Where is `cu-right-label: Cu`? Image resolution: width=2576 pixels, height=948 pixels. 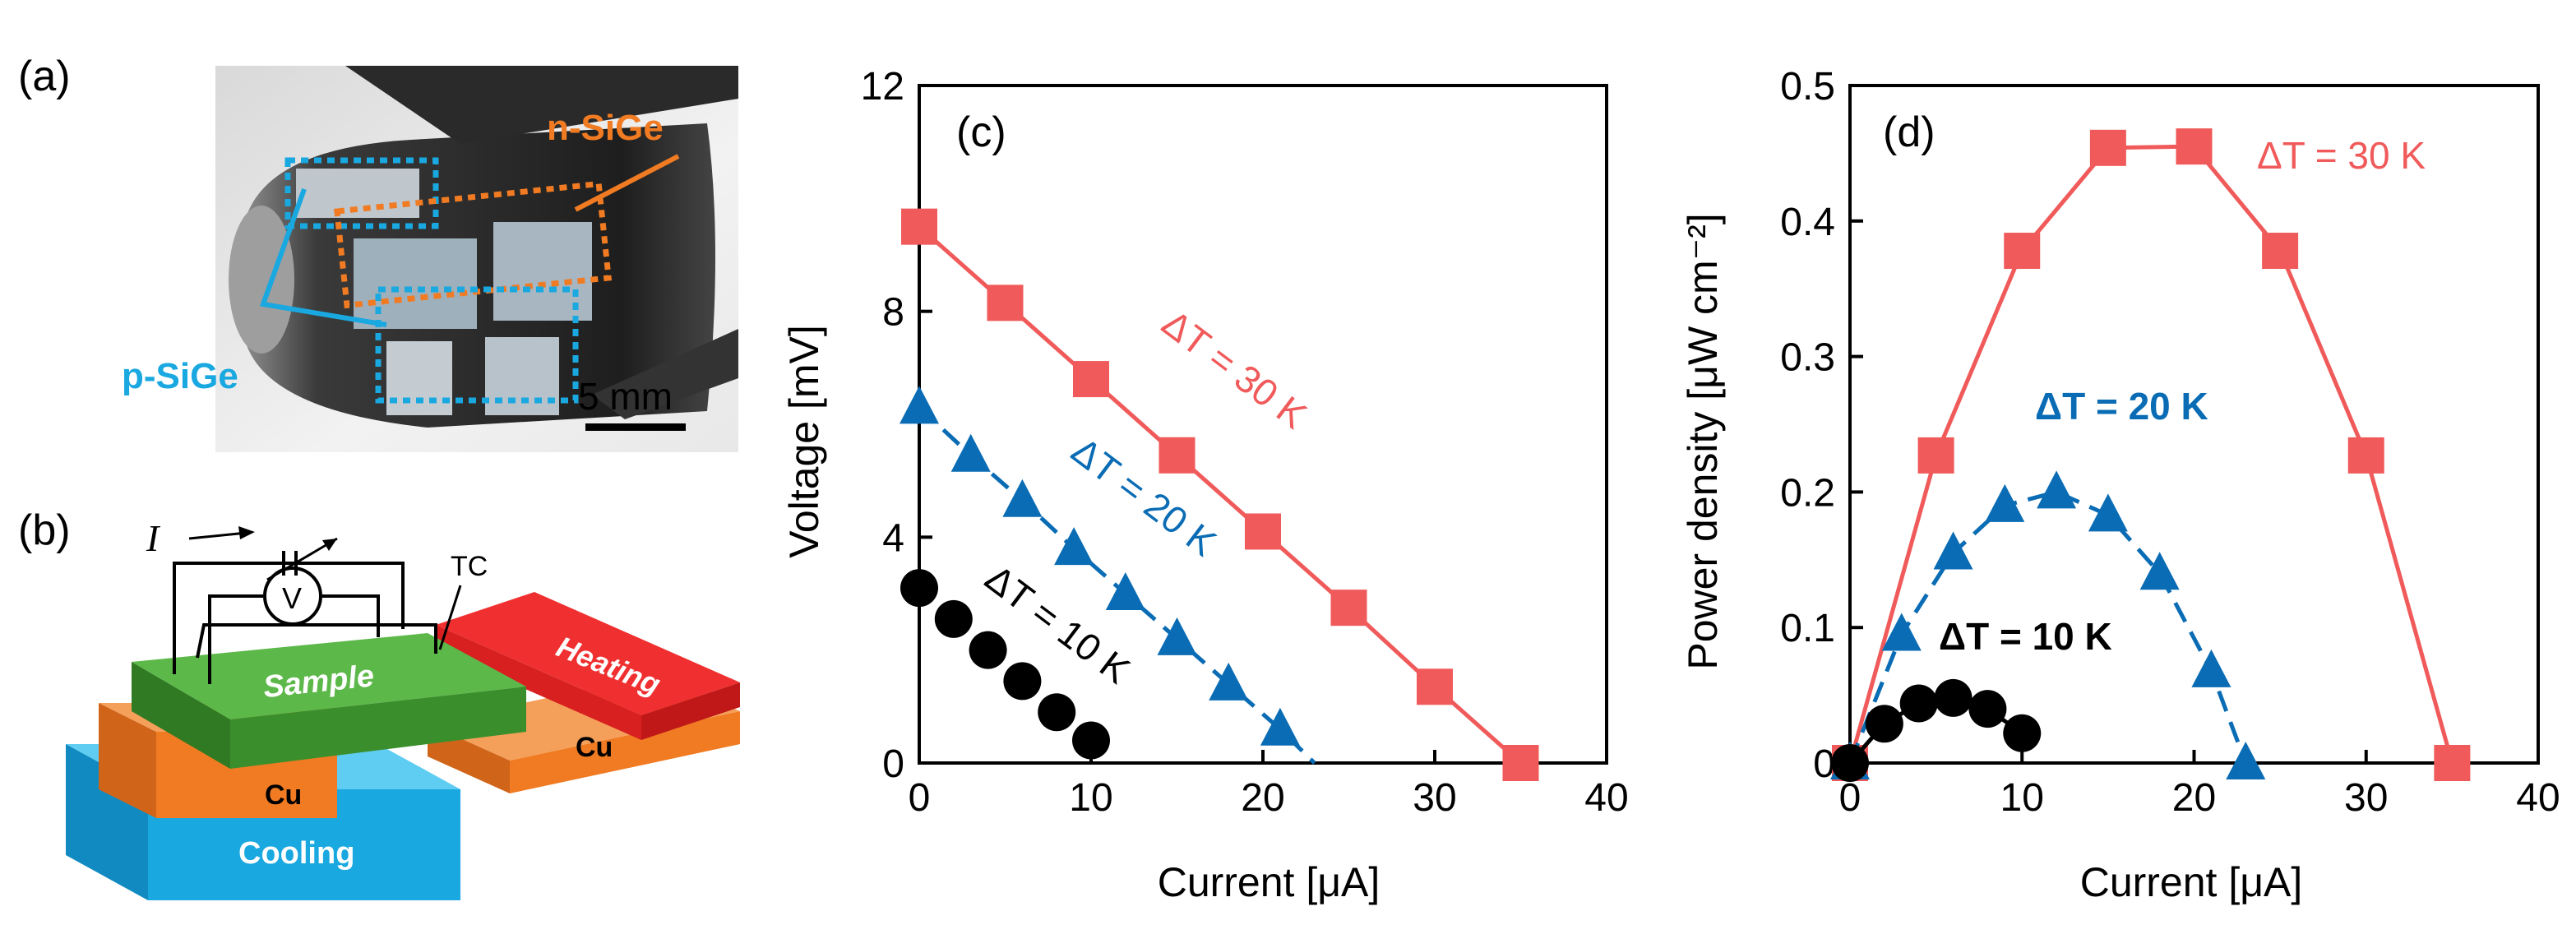 cu-right-label: Cu is located at coordinates (594, 747).